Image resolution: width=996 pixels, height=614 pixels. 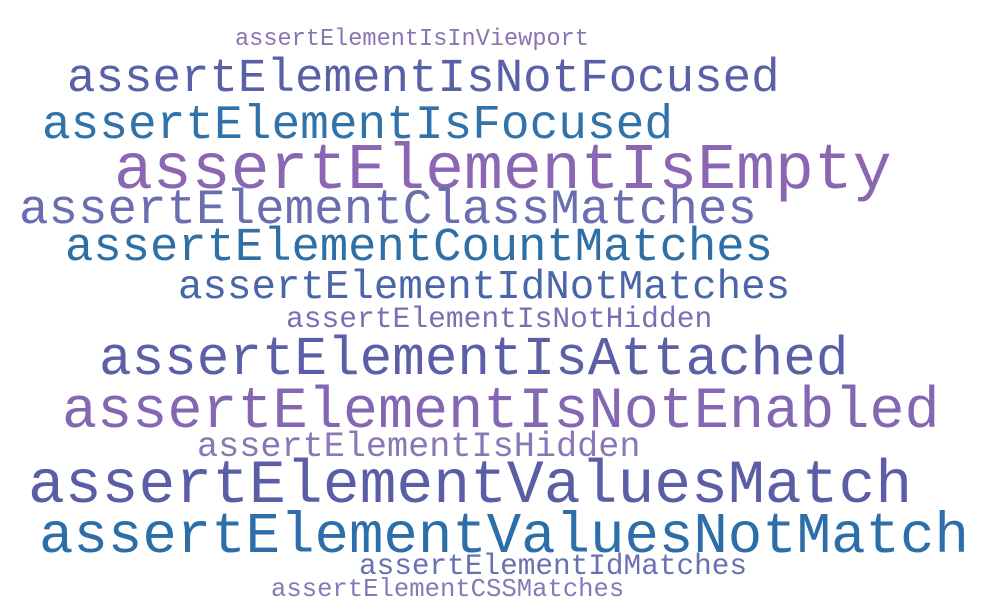 I want to click on word-assert-element-is-not-enabled: assertElementIsNotEnabled, so click(x=501, y=411).